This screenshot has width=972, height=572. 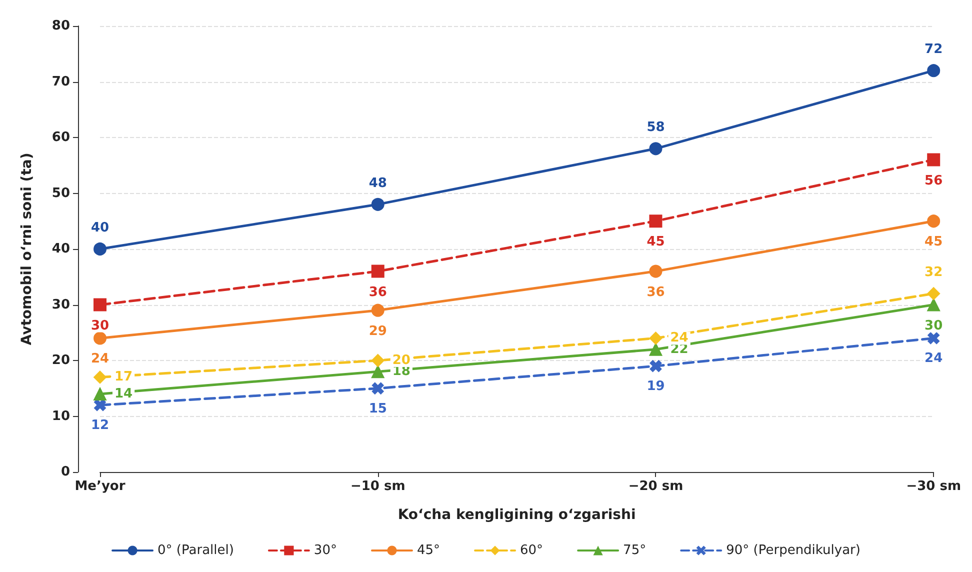 What do you see at coordinates (655, 386) in the screenshot?
I see `data-label: 19` at bounding box center [655, 386].